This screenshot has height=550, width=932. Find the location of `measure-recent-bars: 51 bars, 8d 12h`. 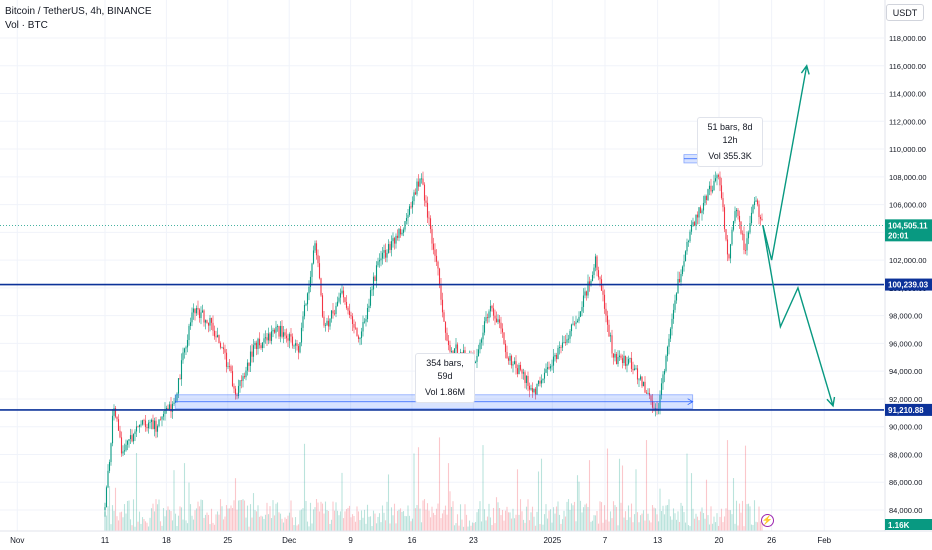

measure-recent-bars: 51 bars, 8d 12h is located at coordinates (730, 133).